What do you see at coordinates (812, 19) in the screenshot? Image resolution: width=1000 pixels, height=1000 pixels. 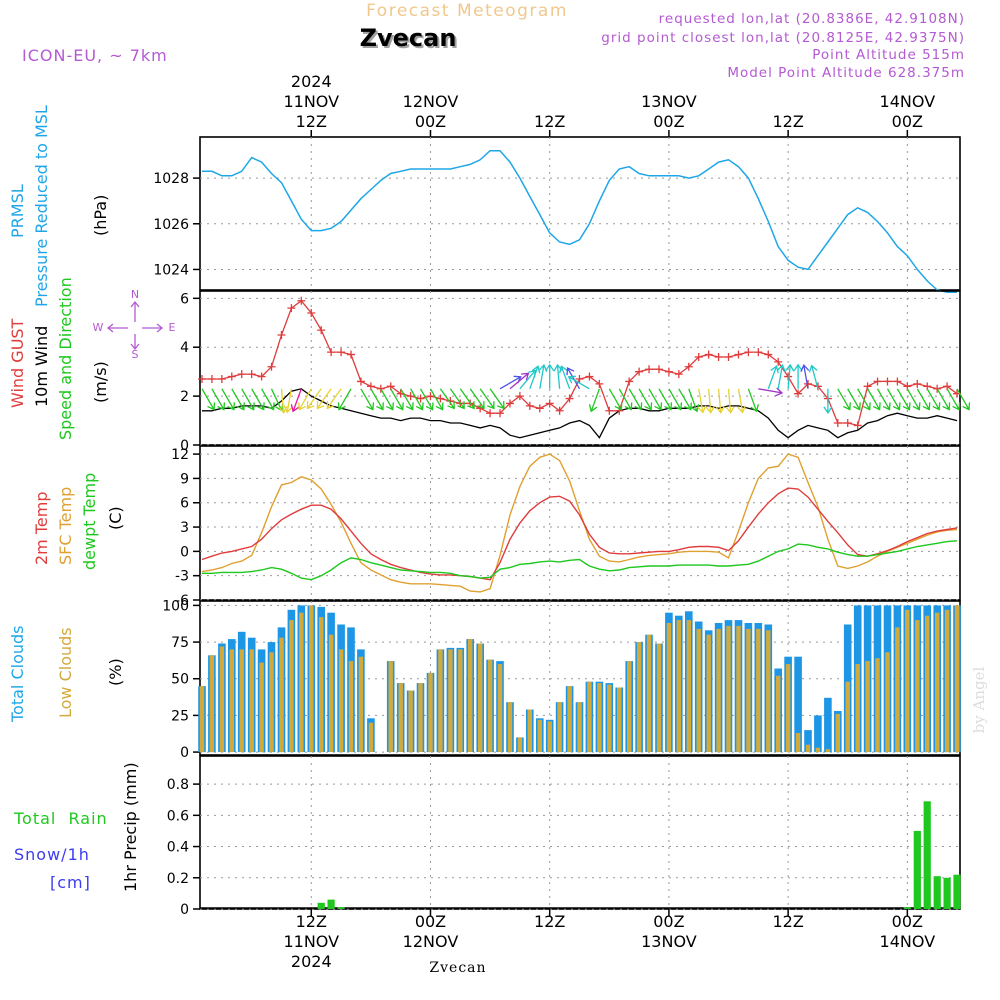 I see `requested-coordinates: requested lon,lat (20.8386E, 42.9108N)` at bounding box center [812, 19].